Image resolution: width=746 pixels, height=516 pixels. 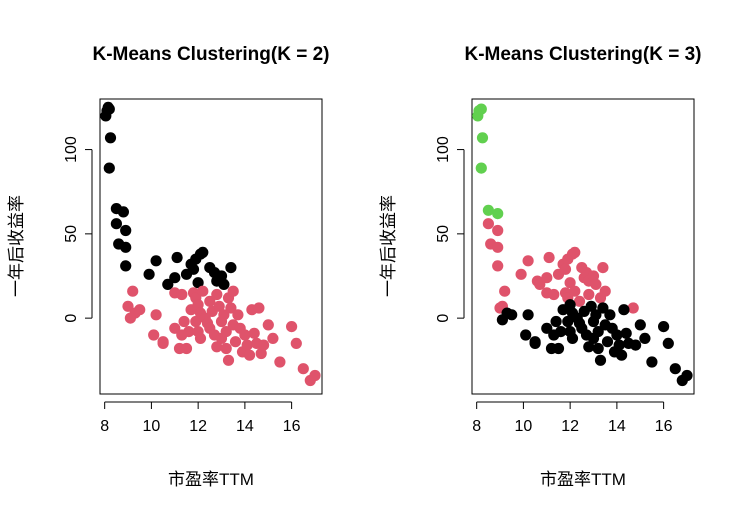 What do you see at coordinates (443, 149) in the screenshot?
I see `y-tick-label: 100` at bounding box center [443, 149].